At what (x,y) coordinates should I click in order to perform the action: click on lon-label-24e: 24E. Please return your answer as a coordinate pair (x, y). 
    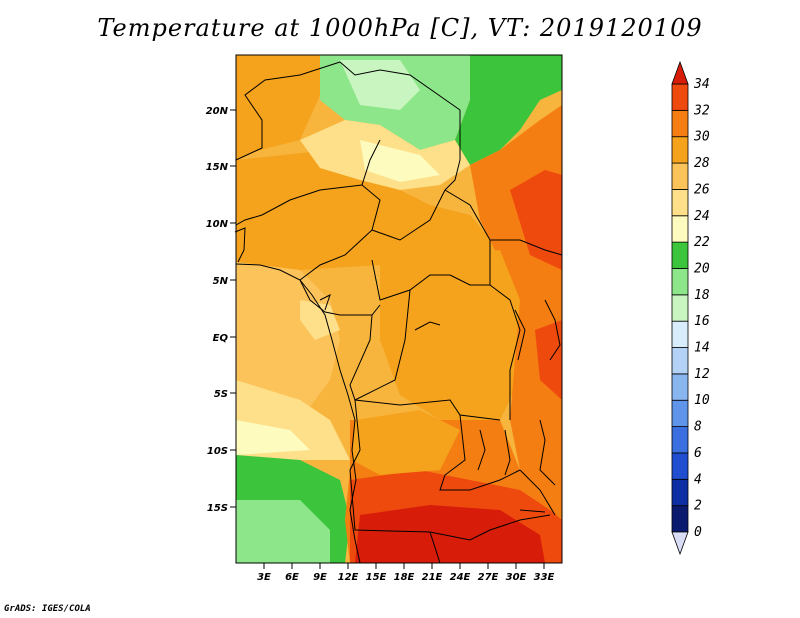
    Looking at the image, I should click on (460, 577).